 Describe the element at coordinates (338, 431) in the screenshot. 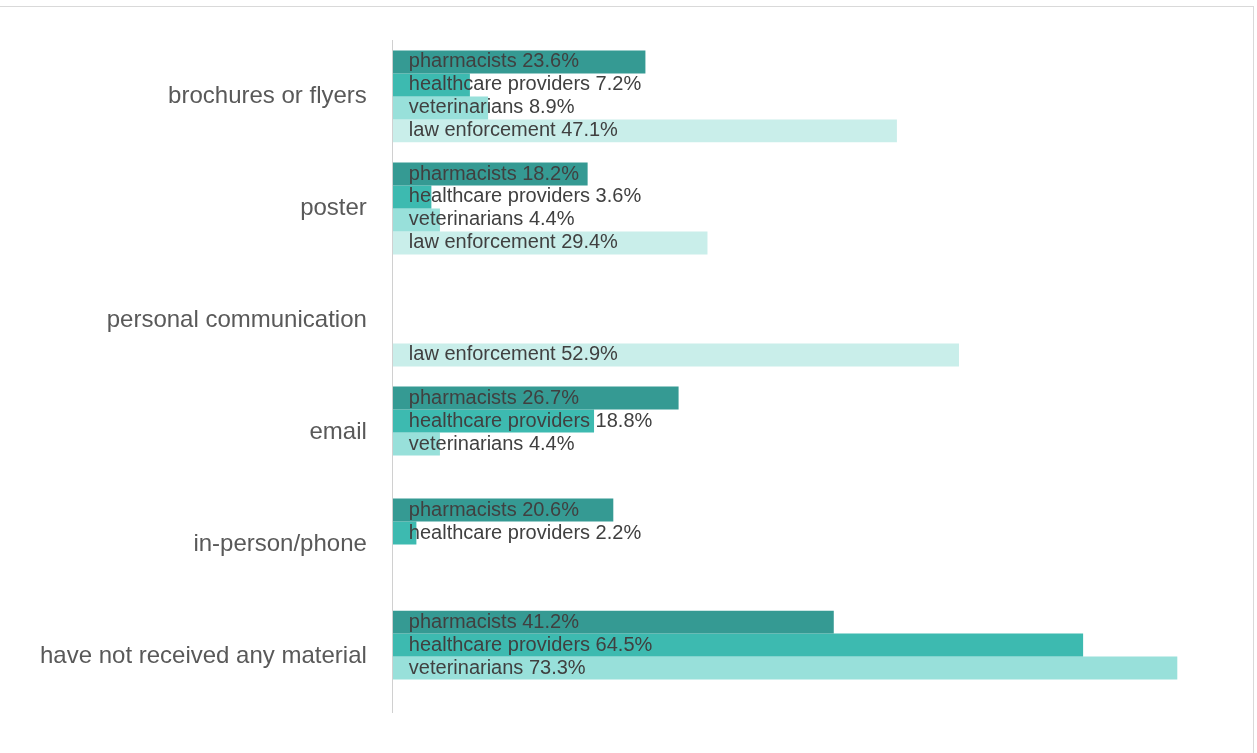

I see `y-tick-label: email` at that location.